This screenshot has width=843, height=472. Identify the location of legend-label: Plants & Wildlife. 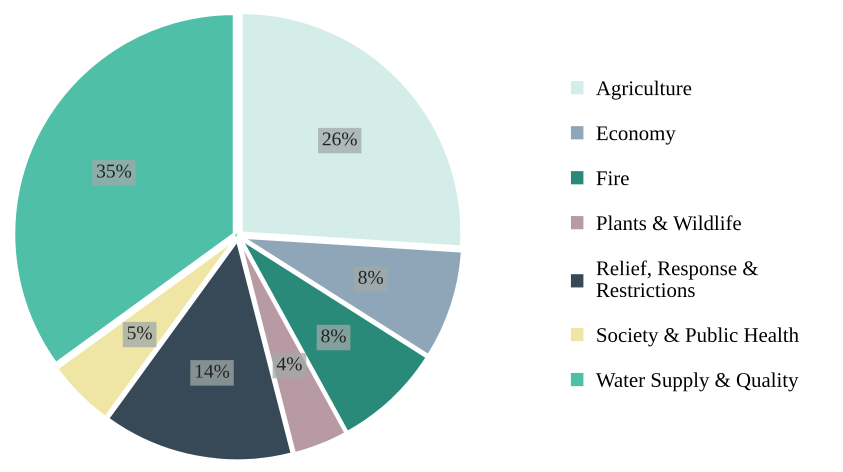
(668, 222).